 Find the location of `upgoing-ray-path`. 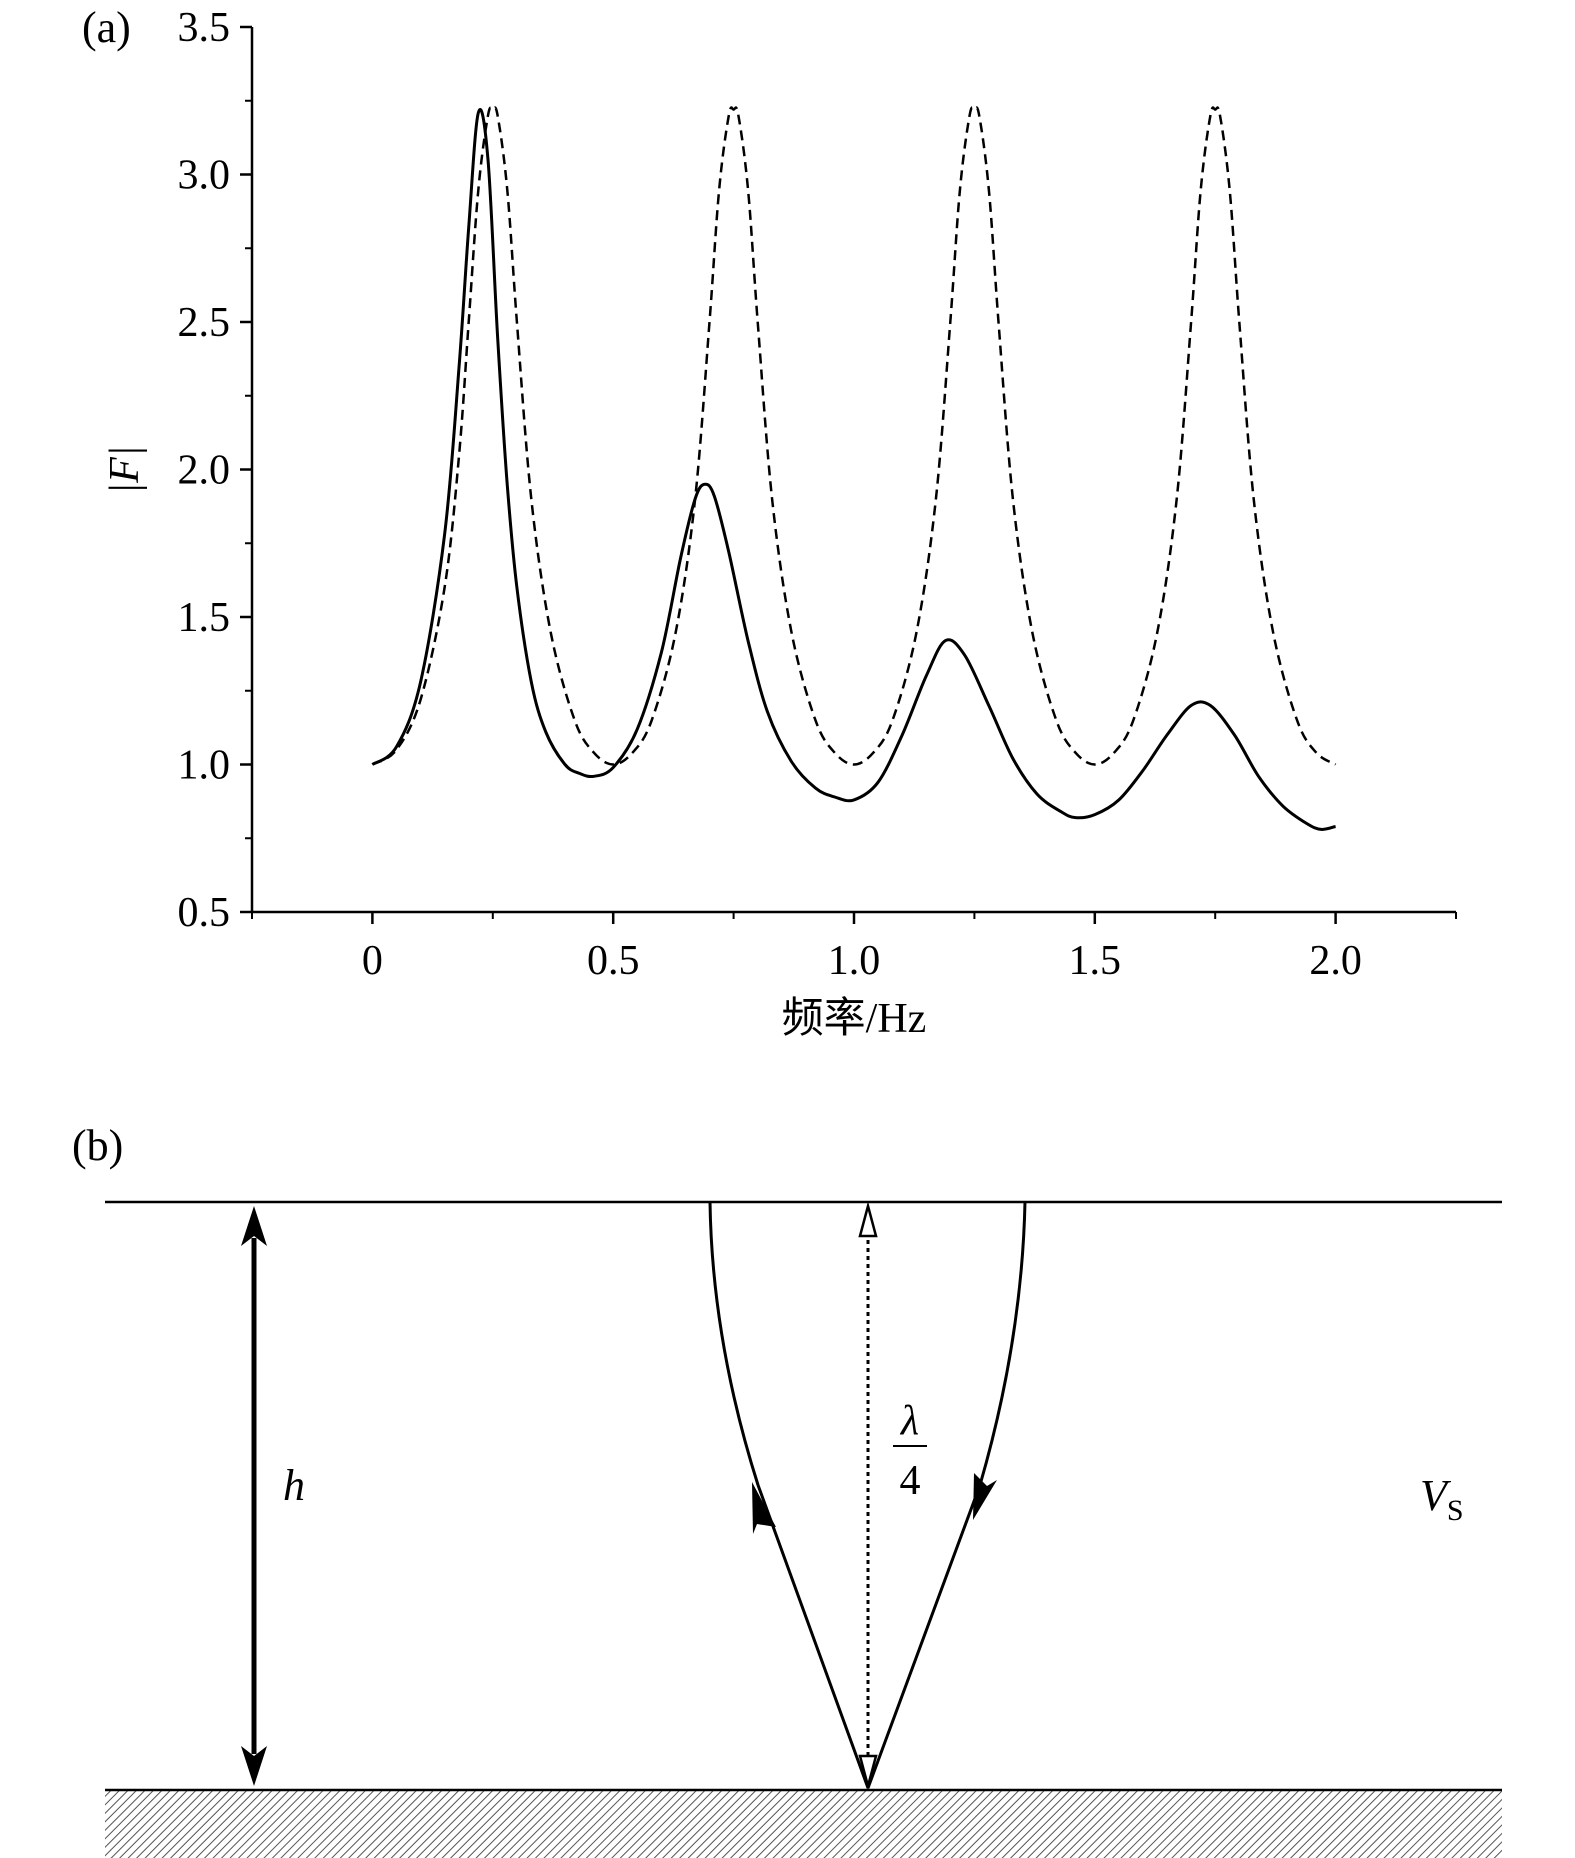

upgoing-ray-path is located at coordinates (789, 1495).